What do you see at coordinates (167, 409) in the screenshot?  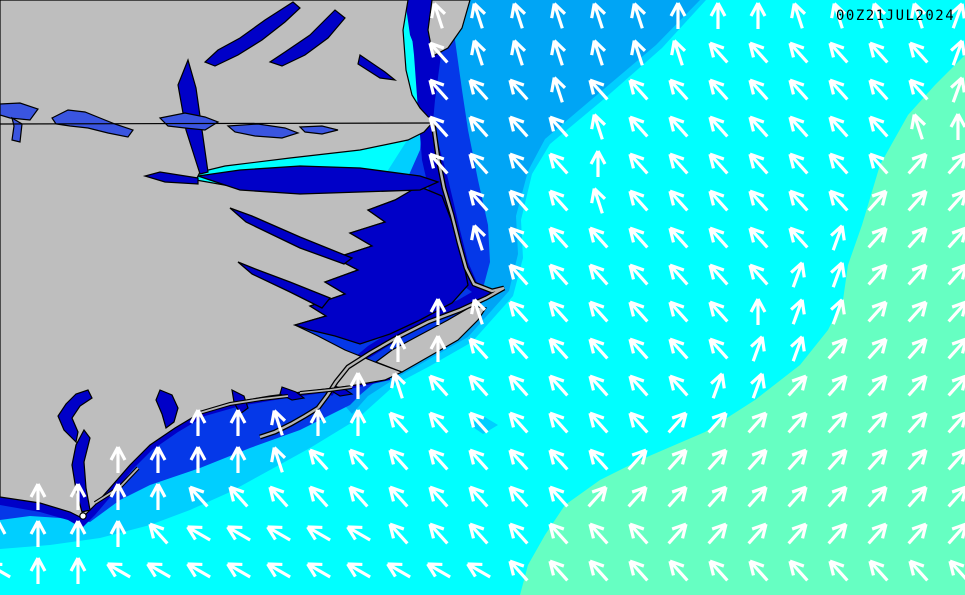 I see `new-river` at bounding box center [167, 409].